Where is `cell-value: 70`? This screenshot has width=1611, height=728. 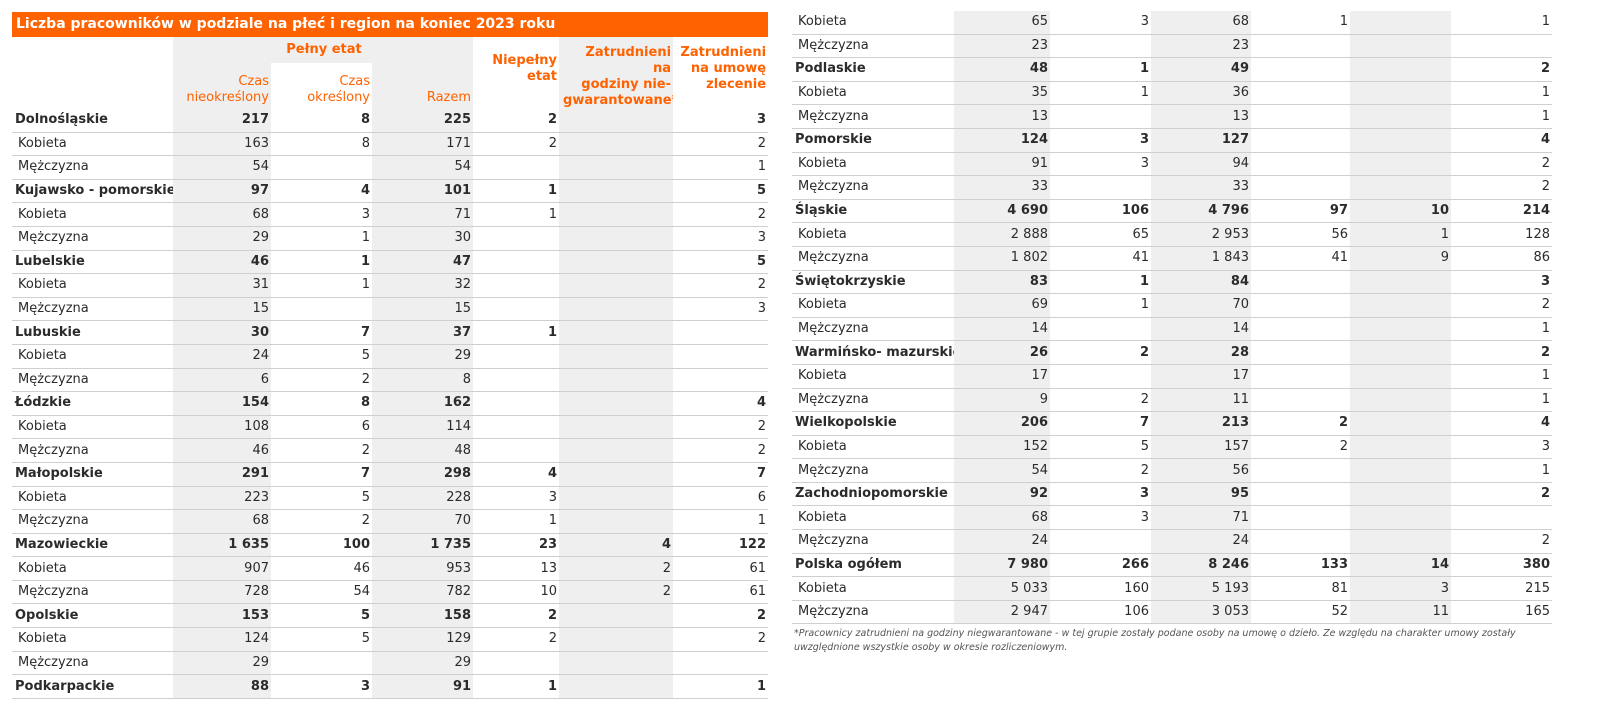 cell-value: 70 is located at coordinates (1201, 305).